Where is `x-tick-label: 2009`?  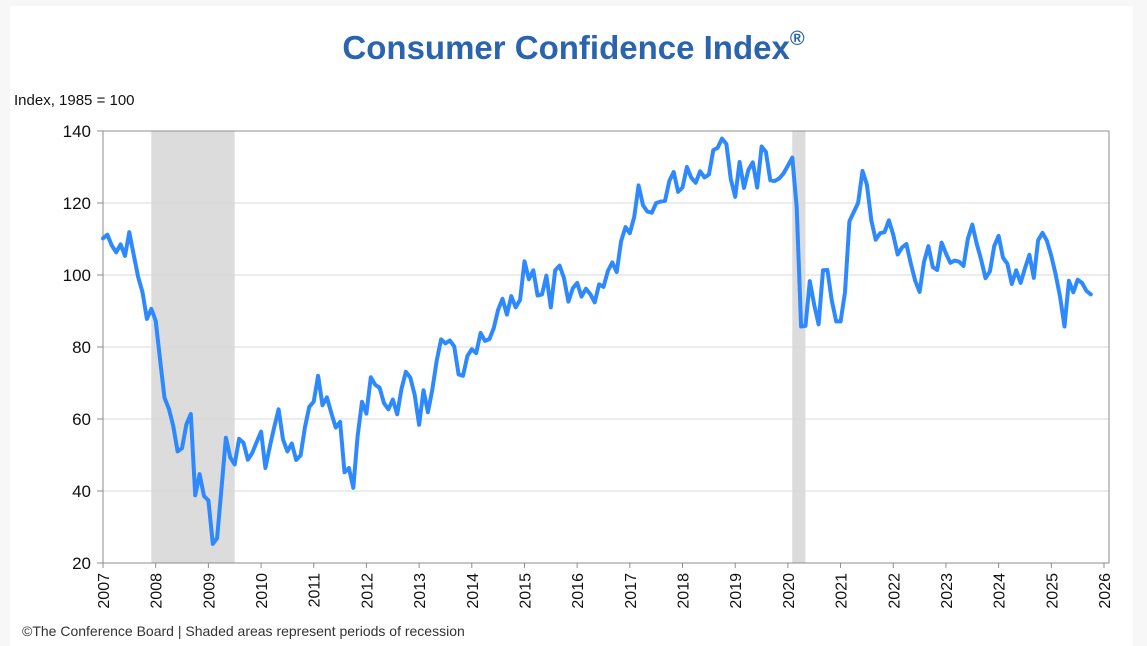
x-tick-label: 2009 is located at coordinates (209, 591).